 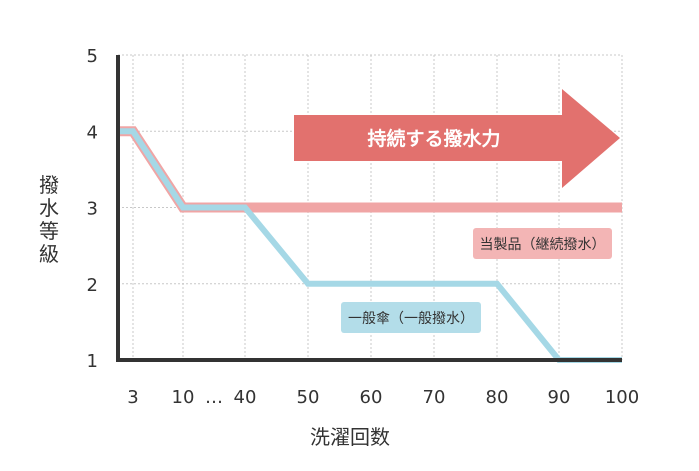 I want to click on x-tick-label: 90, so click(x=559, y=397).